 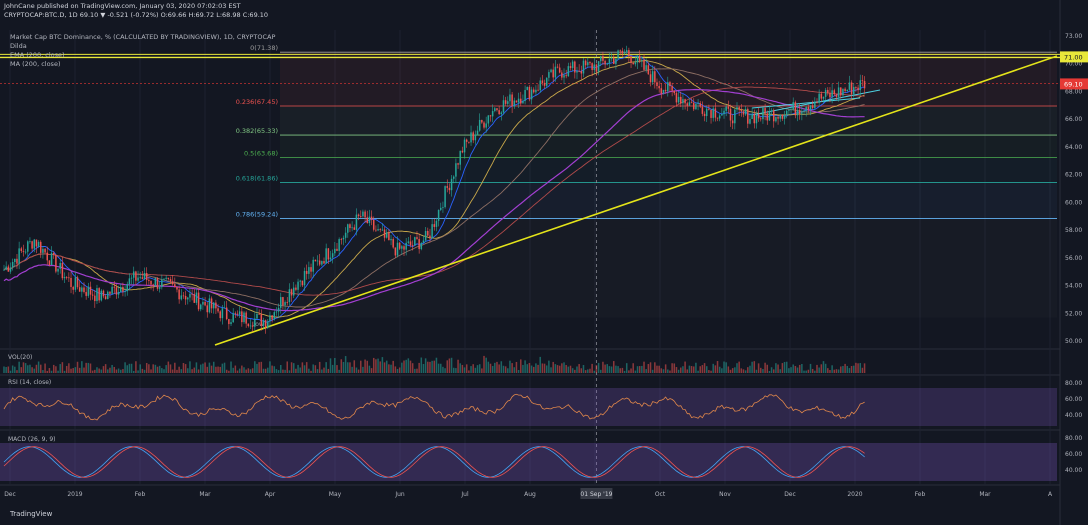 I want to click on time-tick: Jul, so click(x=464, y=494).